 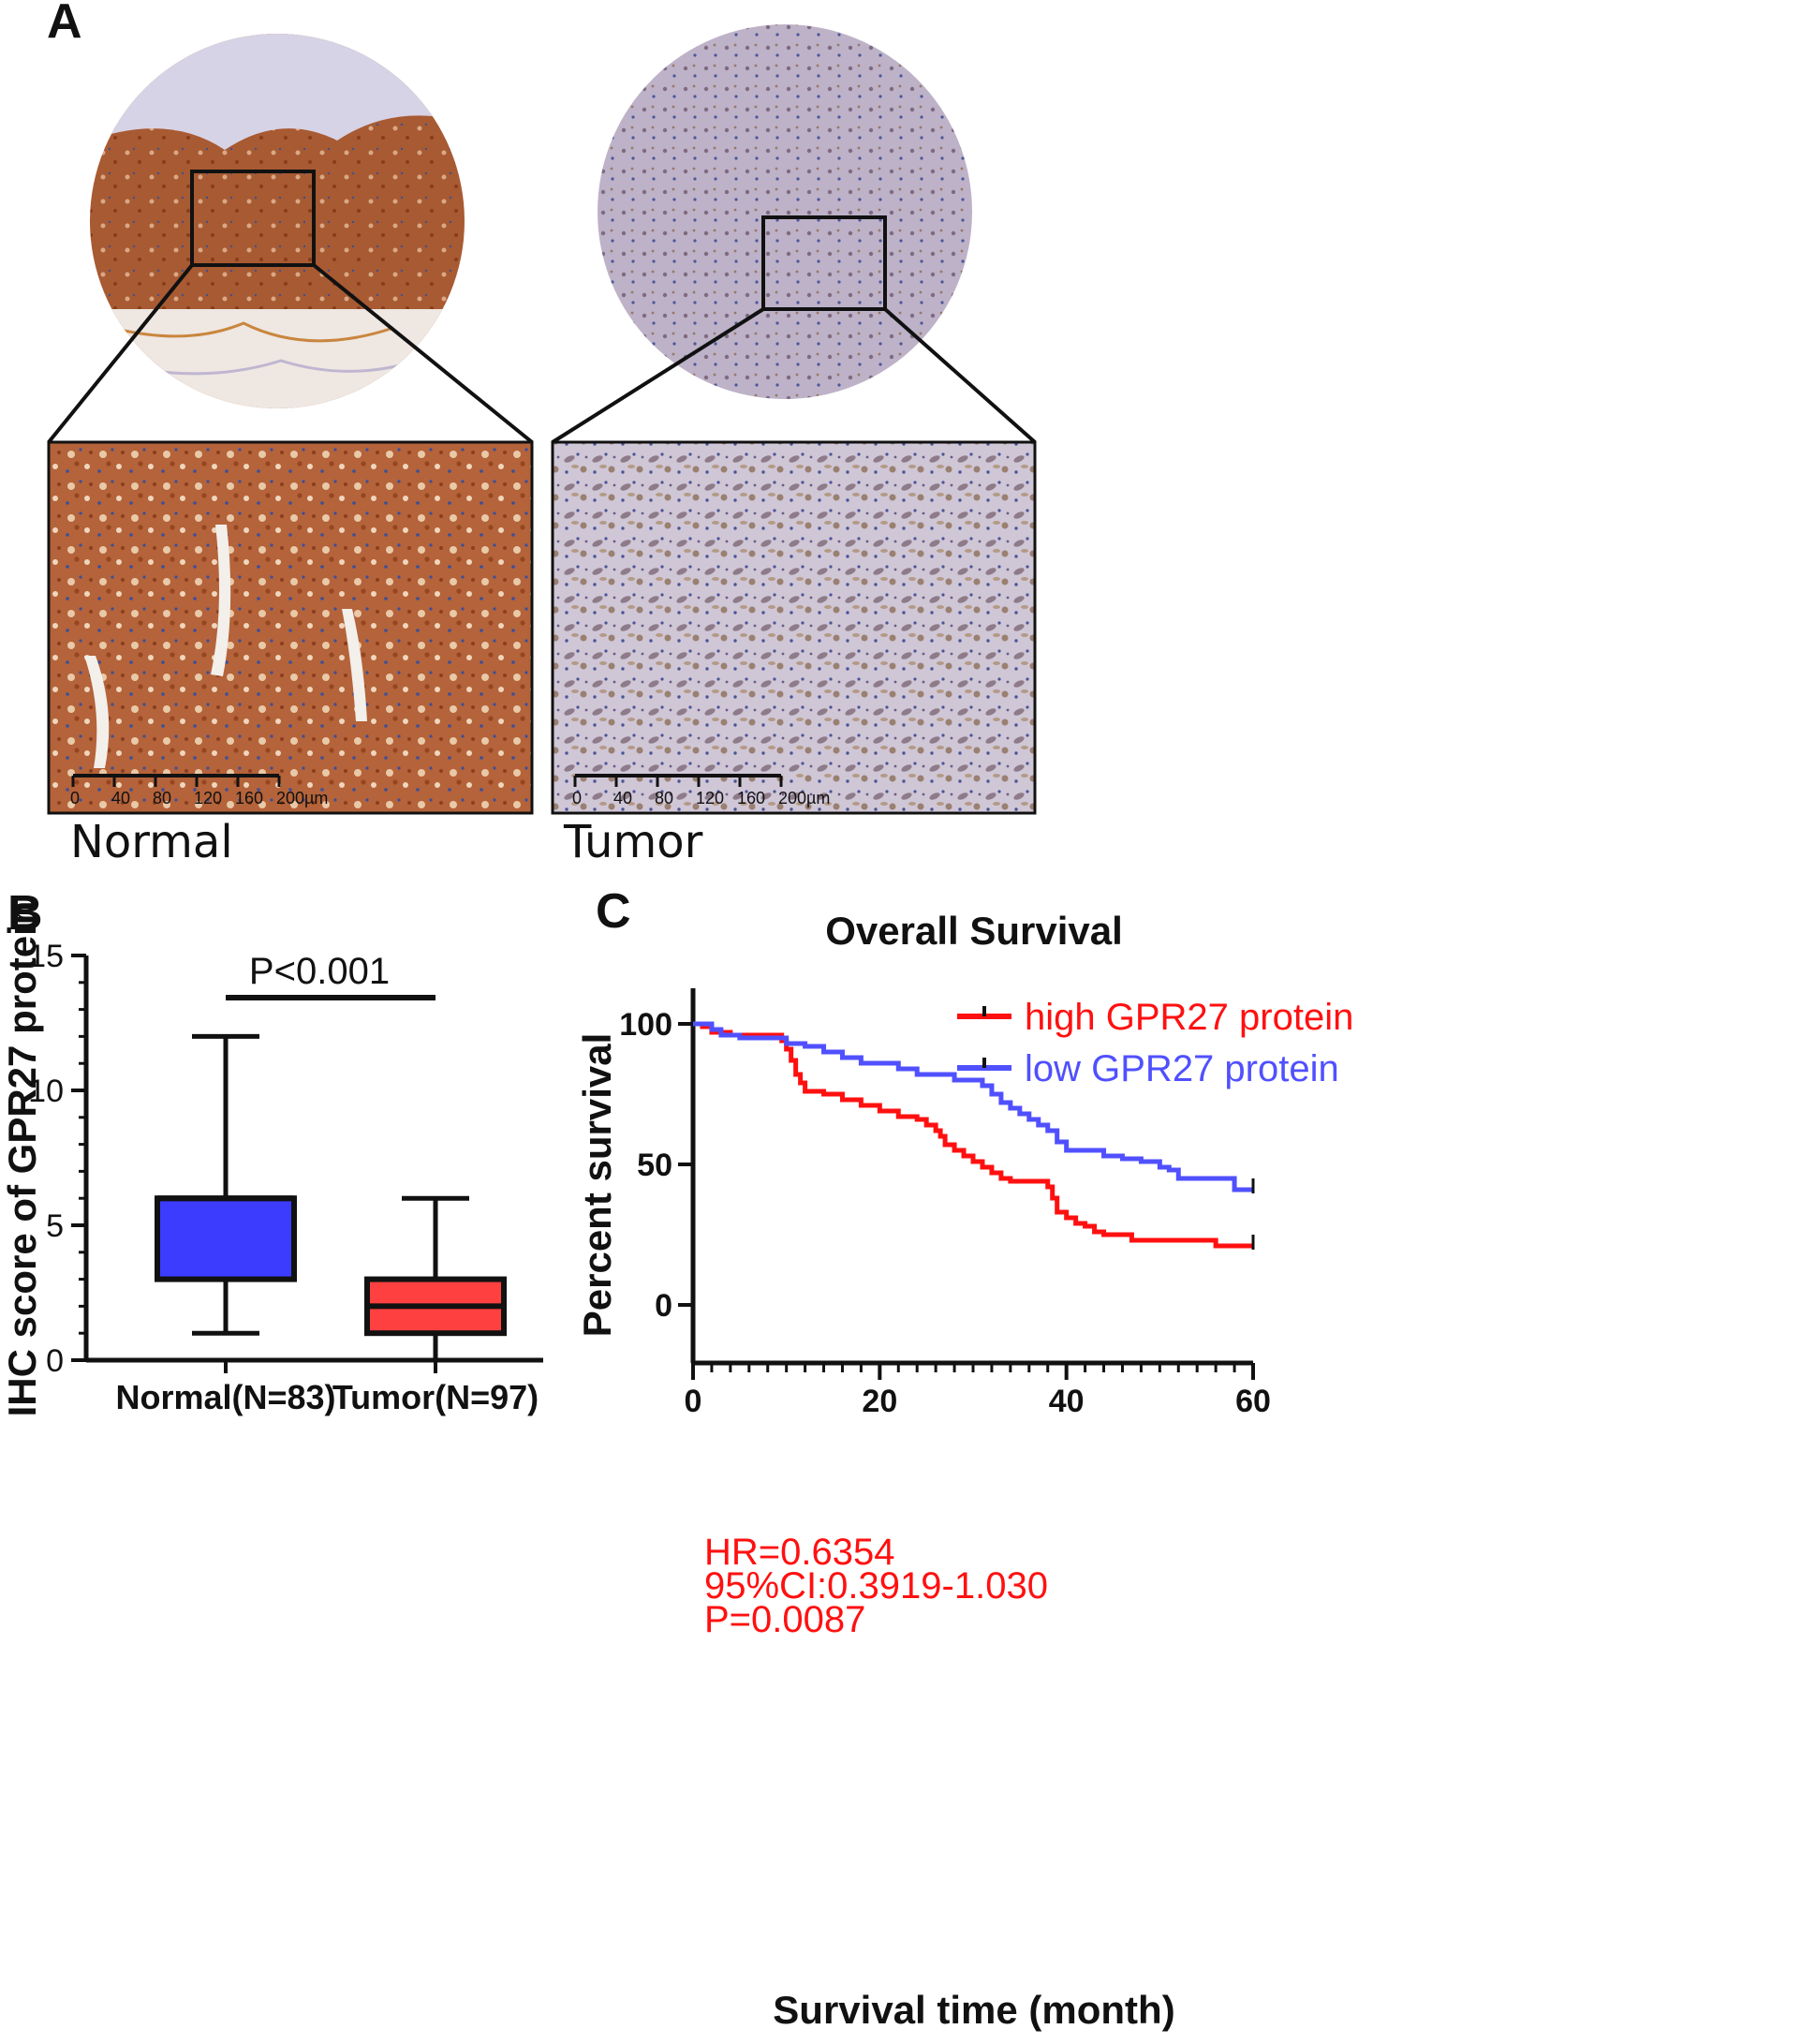 I want to click on c-x-axis-label: Survival time (month), so click(x=973, y=2010).